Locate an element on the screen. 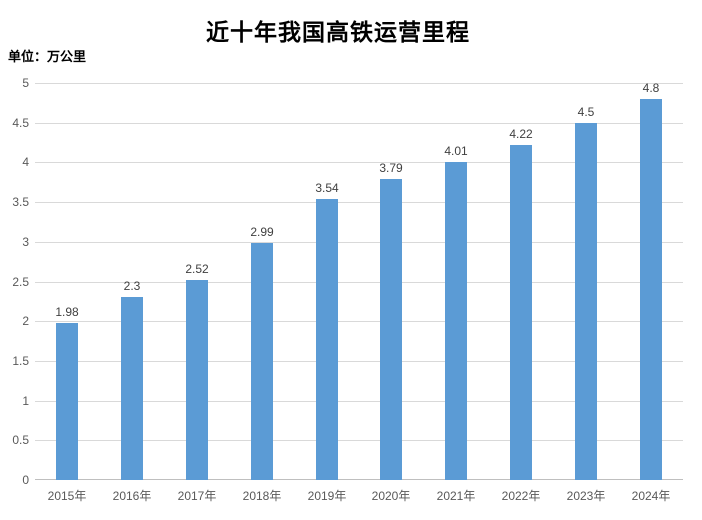 The image size is (702, 520). bar-data-label: 4.01 is located at coordinates (456, 151).